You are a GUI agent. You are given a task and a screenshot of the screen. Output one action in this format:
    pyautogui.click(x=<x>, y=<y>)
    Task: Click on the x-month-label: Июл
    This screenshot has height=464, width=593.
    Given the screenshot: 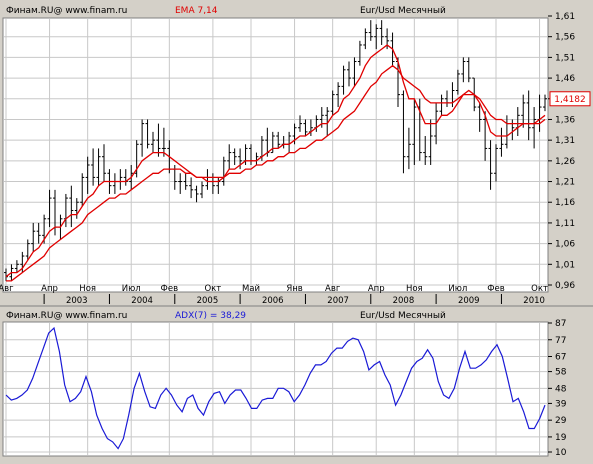 What is the action you would take?
    pyautogui.click(x=457, y=289)
    